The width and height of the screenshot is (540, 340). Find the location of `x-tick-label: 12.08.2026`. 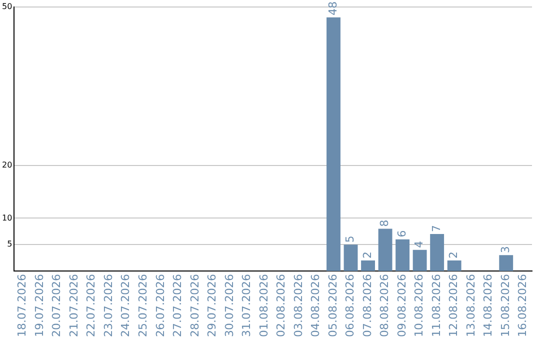

x-tick-label: 12.08.2026 is located at coordinates (453, 306).